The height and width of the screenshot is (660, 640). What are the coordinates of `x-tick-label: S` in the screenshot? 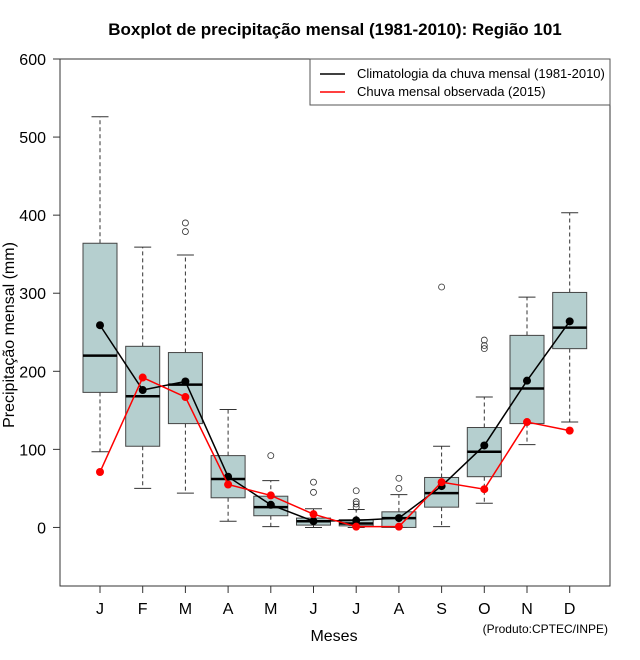 It's located at (441, 609).